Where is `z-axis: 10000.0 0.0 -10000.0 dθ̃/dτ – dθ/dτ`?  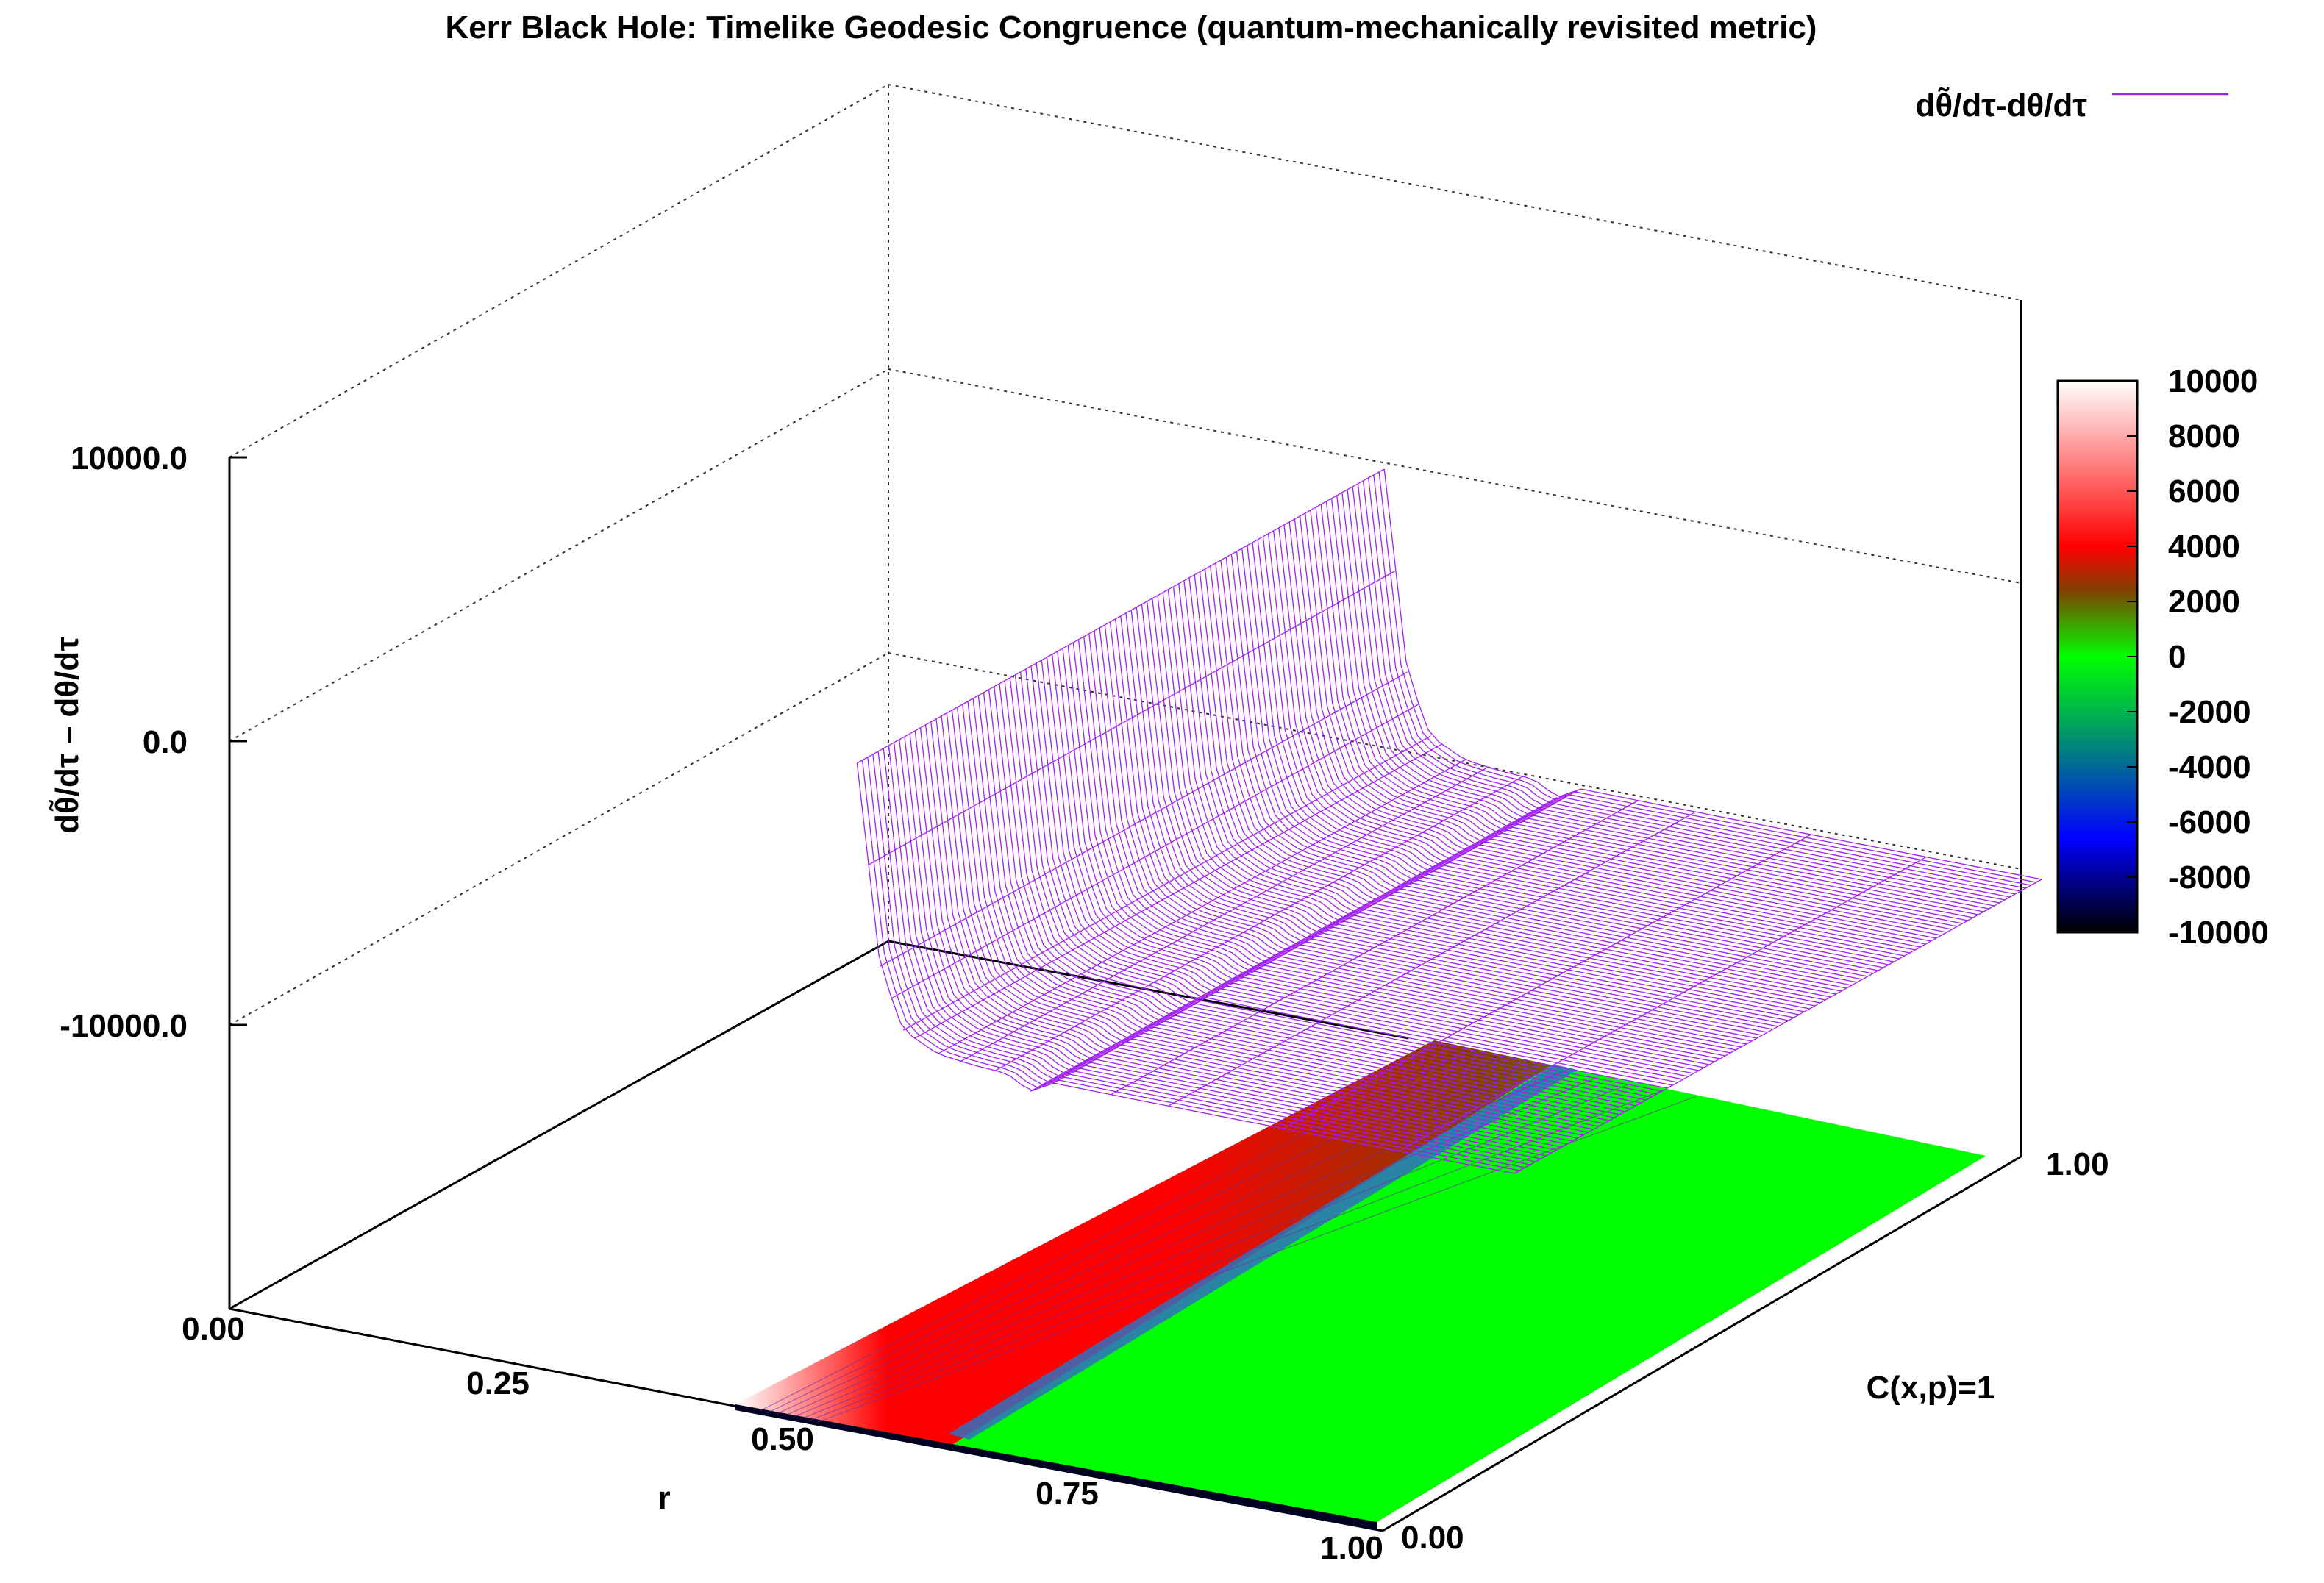
z-axis: 10000.0 0.0 -10000.0 dθ̃/dτ – dθ/dτ is located at coordinates (148, 874).